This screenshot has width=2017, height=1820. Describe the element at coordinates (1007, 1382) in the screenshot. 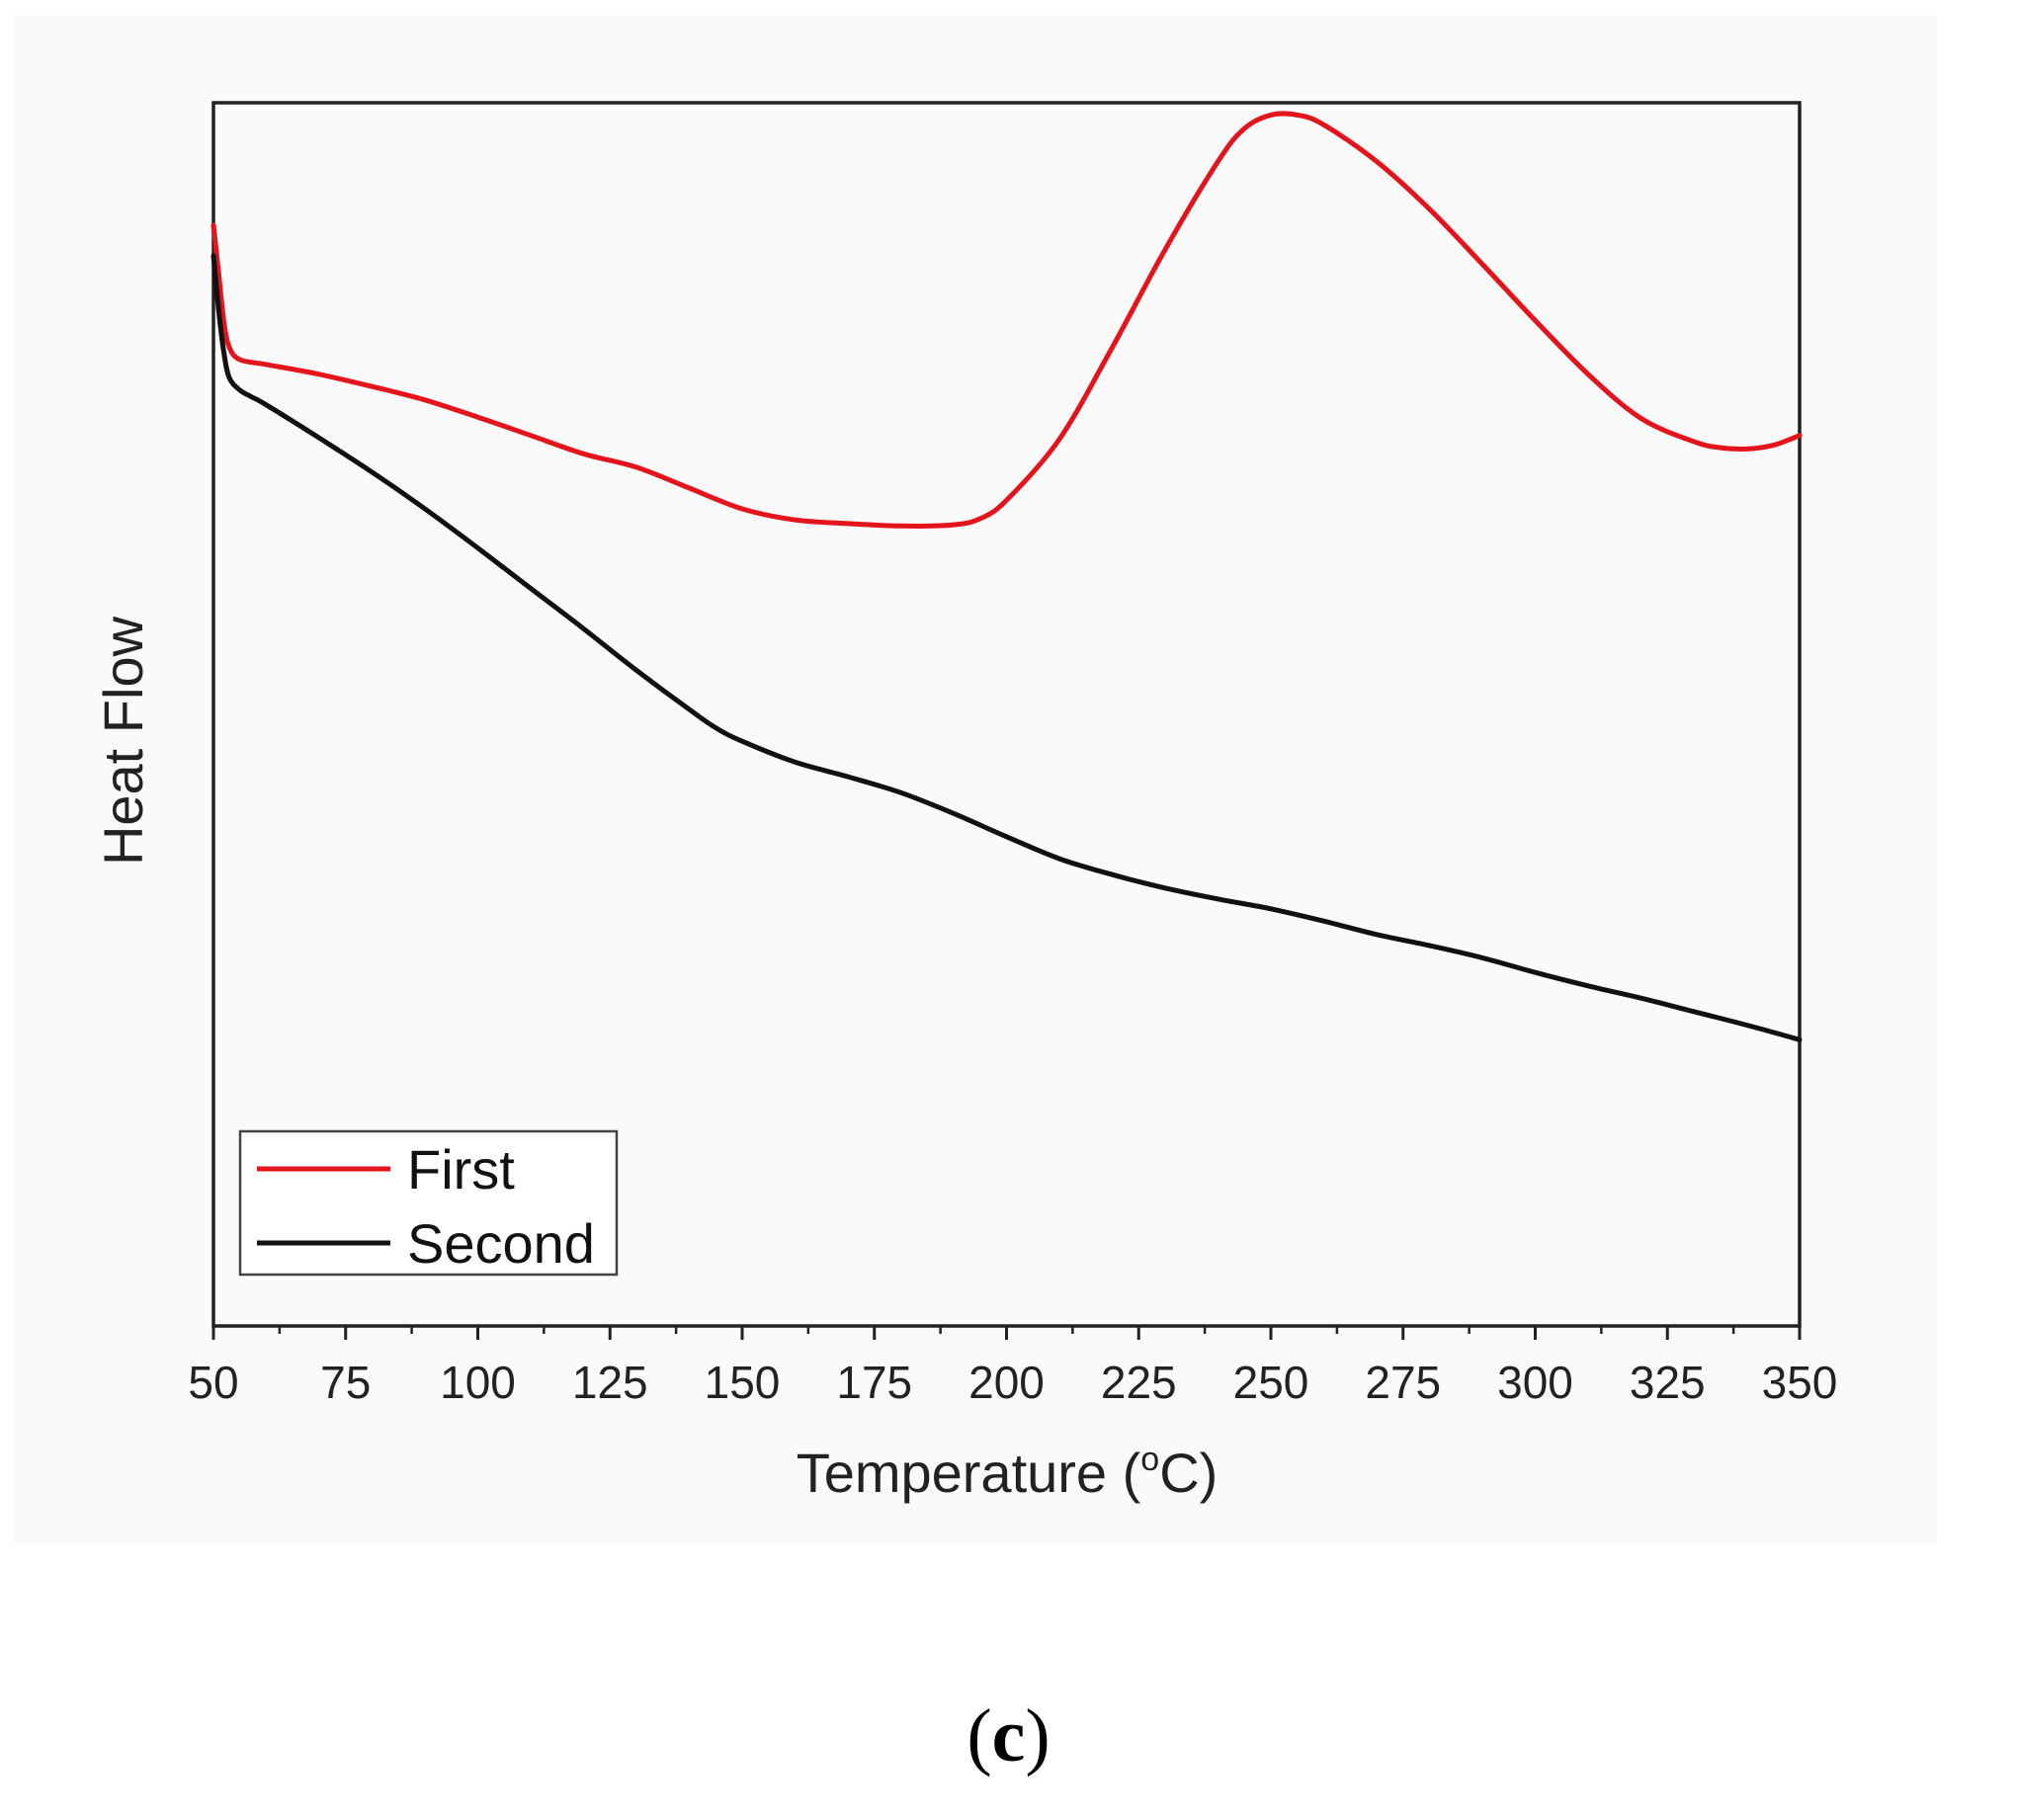

I see `x-tick-label: 200` at that location.